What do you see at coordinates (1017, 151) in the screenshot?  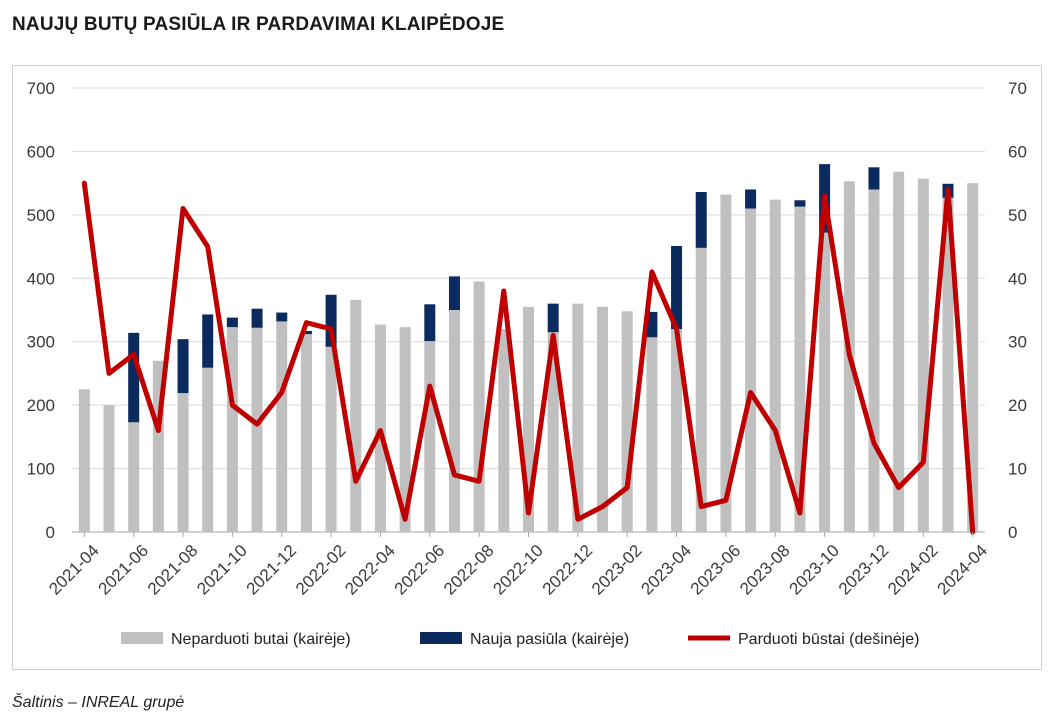 I see `y-right-tick-label: 60` at bounding box center [1017, 151].